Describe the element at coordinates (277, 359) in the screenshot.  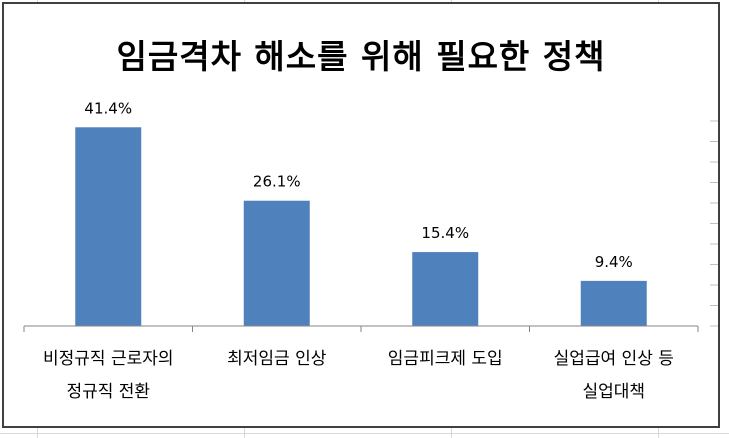
I see `category-label: 최저임금 인상` at that location.